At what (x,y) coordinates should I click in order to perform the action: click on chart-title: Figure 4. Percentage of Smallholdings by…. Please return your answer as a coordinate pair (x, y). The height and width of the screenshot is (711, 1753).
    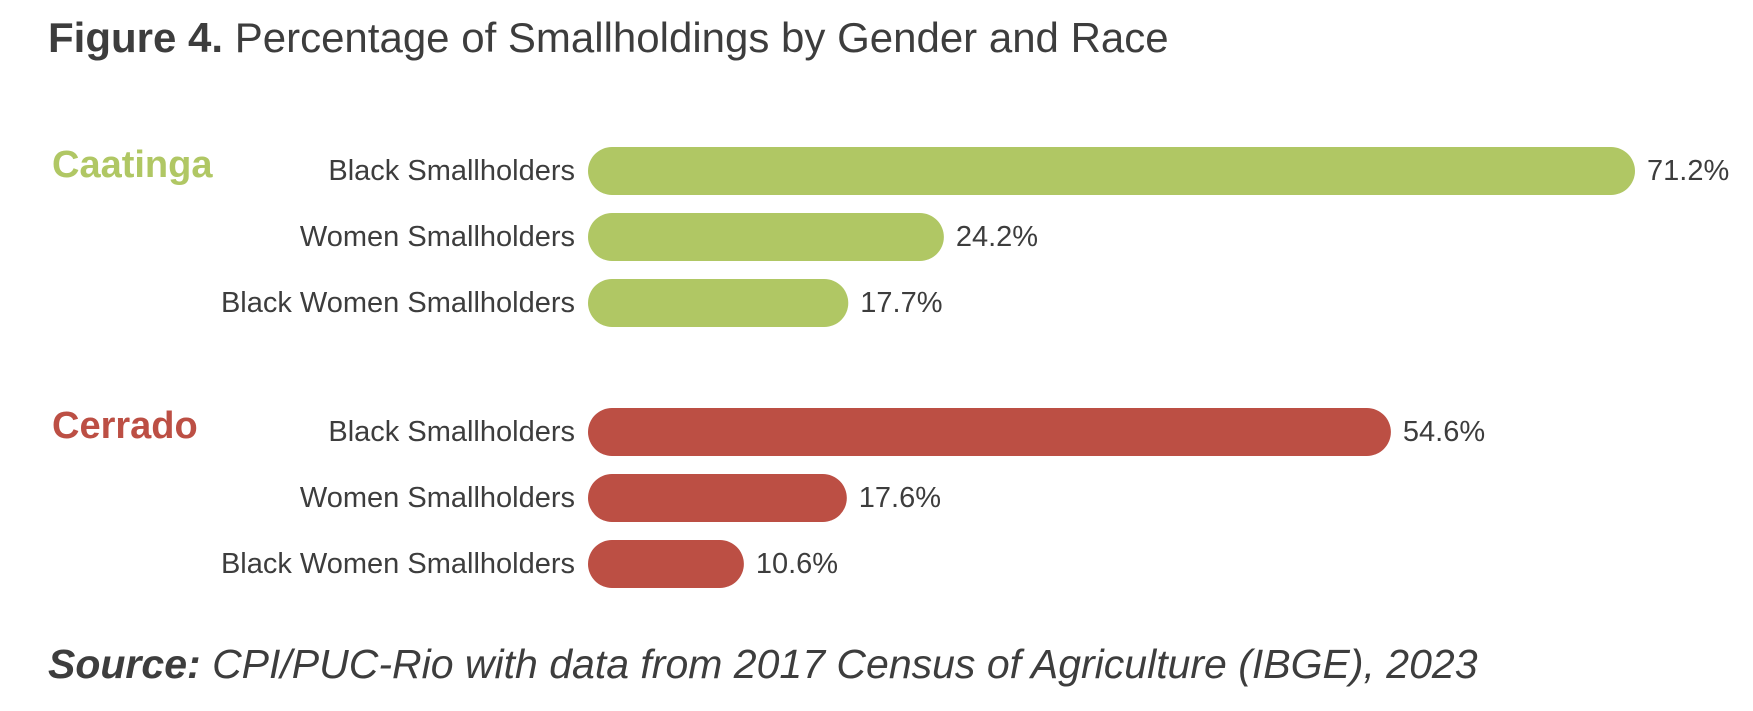
    Looking at the image, I should click on (608, 38).